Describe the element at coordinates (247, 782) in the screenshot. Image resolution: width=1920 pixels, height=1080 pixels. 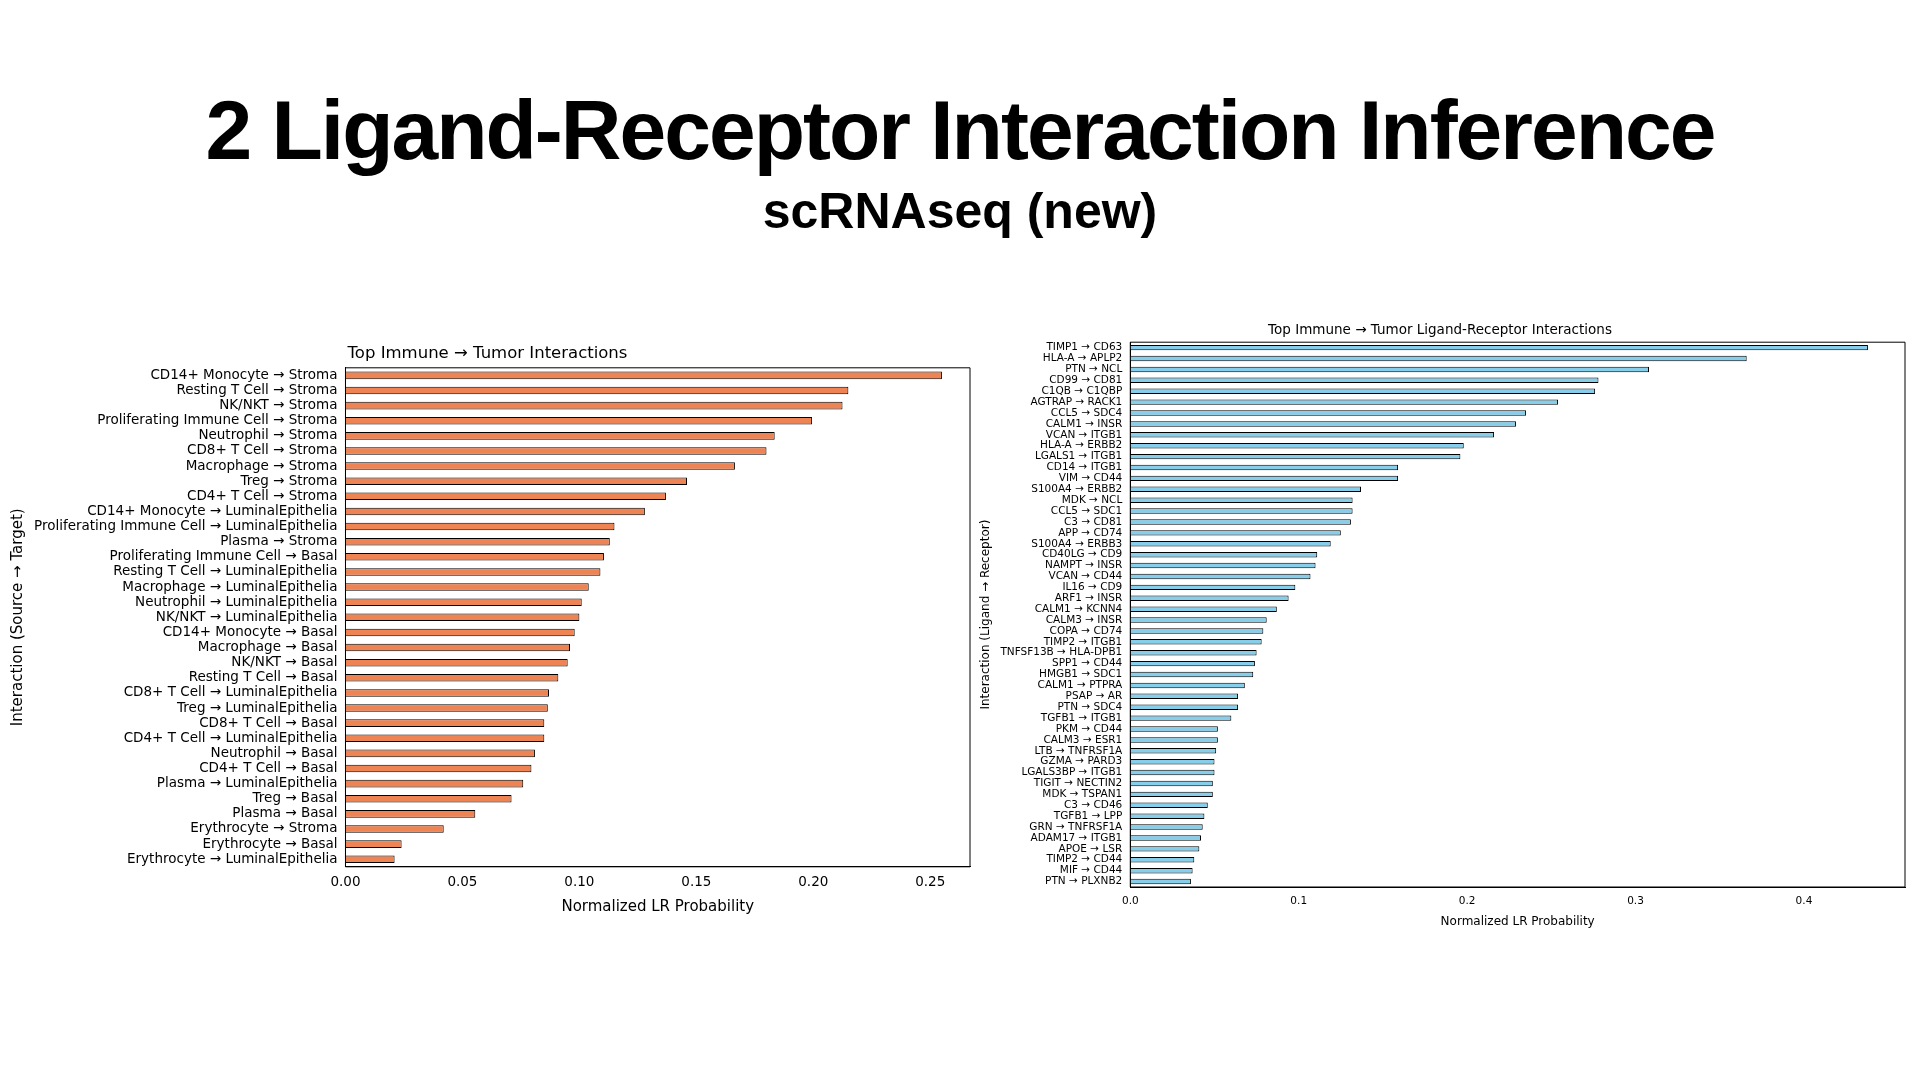
I see `y-tick-label: Plasma → LuminalEpithelia` at that location.